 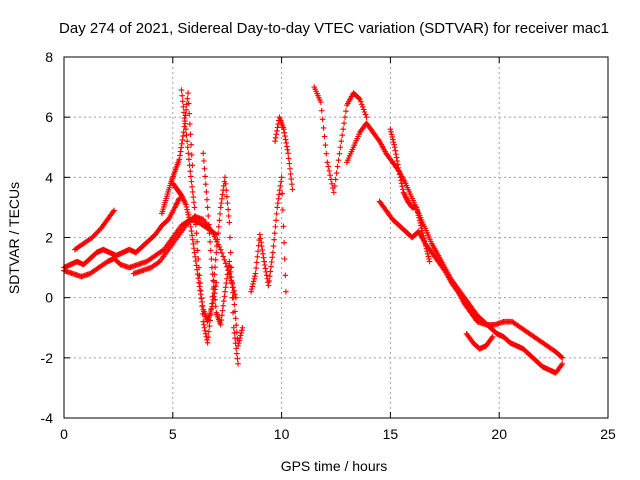 What do you see at coordinates (173, 434) in the screenshot?
I see `x-tick-label: 5` at bounding box center [173, 434].